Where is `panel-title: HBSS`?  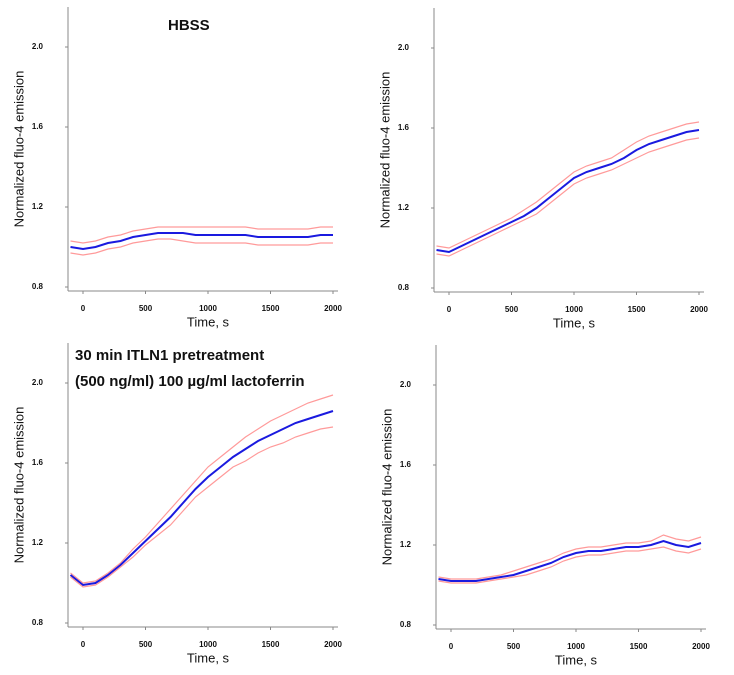
panel-title: HBSS is located at coordinates (189, 25).